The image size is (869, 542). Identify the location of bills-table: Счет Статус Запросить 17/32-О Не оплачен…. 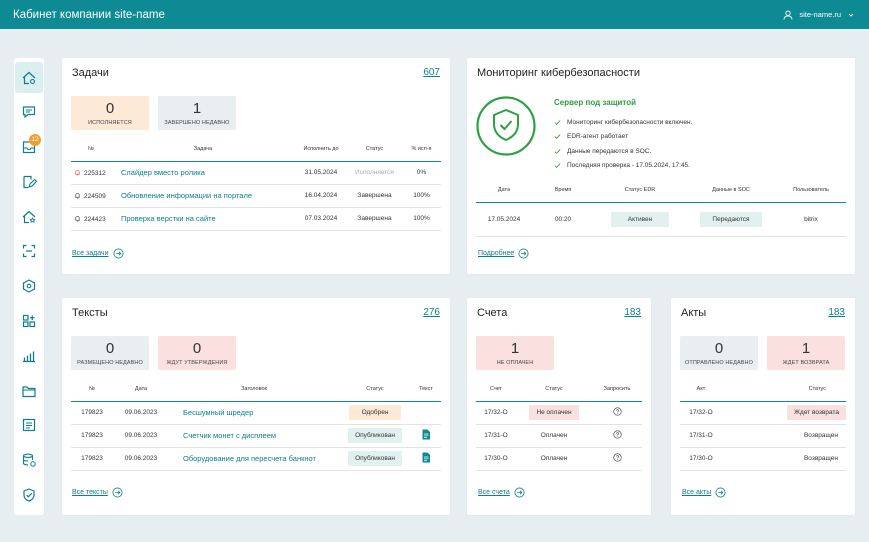
(559, 424).